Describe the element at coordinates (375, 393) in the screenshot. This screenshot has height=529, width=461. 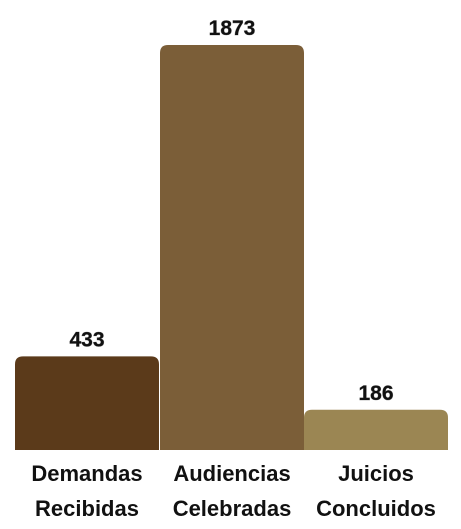
I see `bar-value-label-3: 186` at that location.